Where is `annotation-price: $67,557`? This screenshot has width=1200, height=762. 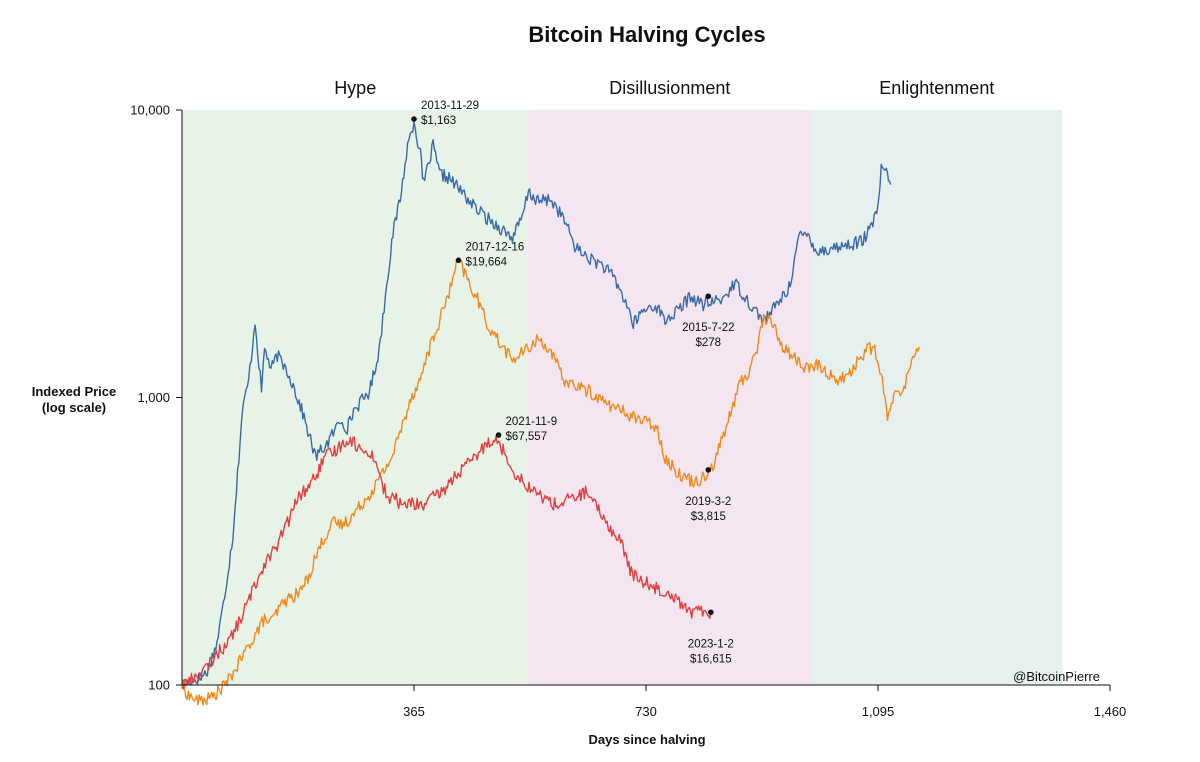 annotation-price: $67,557 is located at coordinates (527, 437).